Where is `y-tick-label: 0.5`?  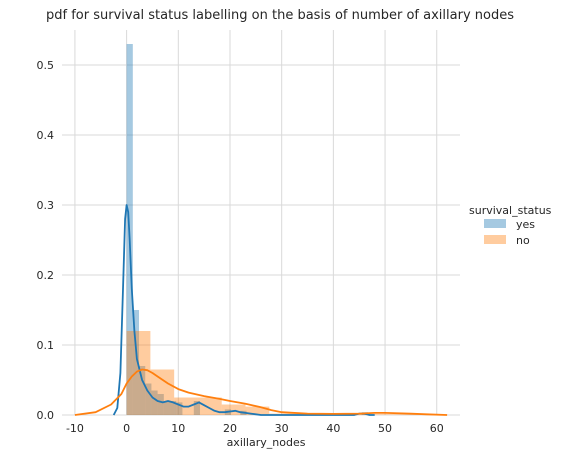
y-tick-label: 0.5 is located at coordinates (46, 65).